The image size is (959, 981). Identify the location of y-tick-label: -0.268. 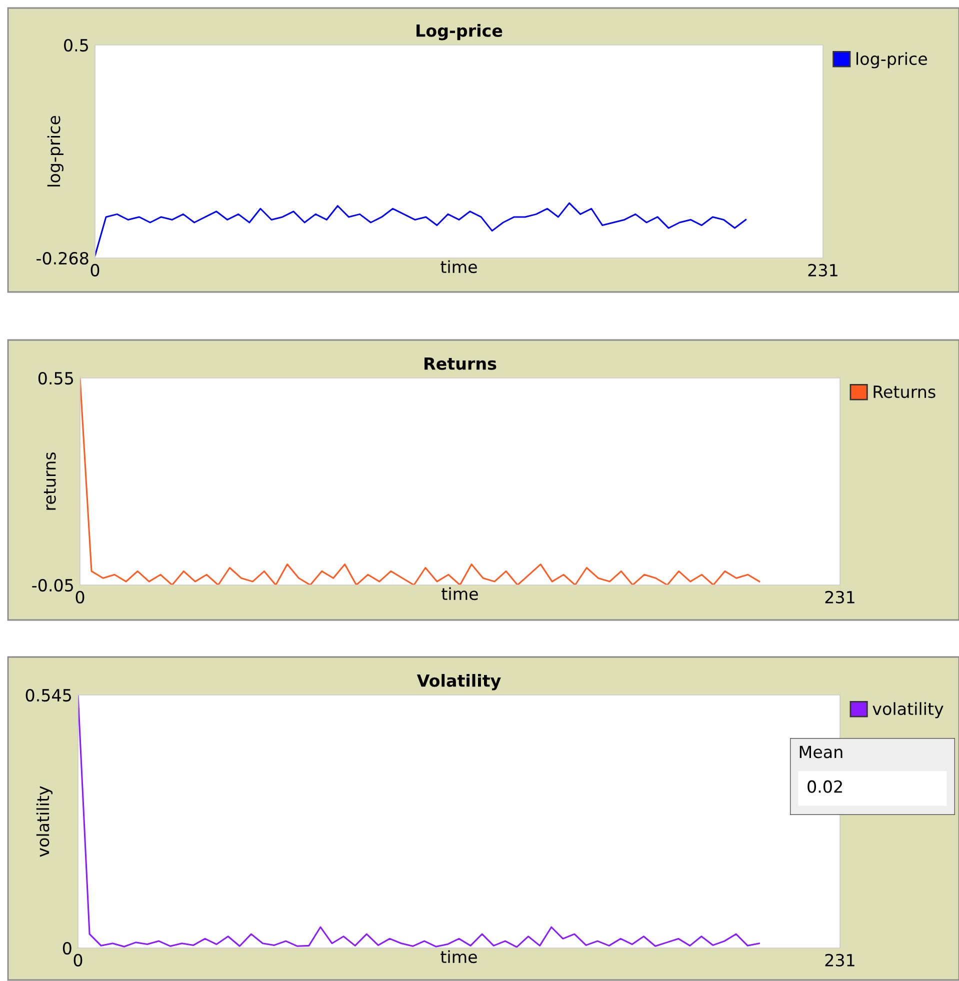
(62, 258).